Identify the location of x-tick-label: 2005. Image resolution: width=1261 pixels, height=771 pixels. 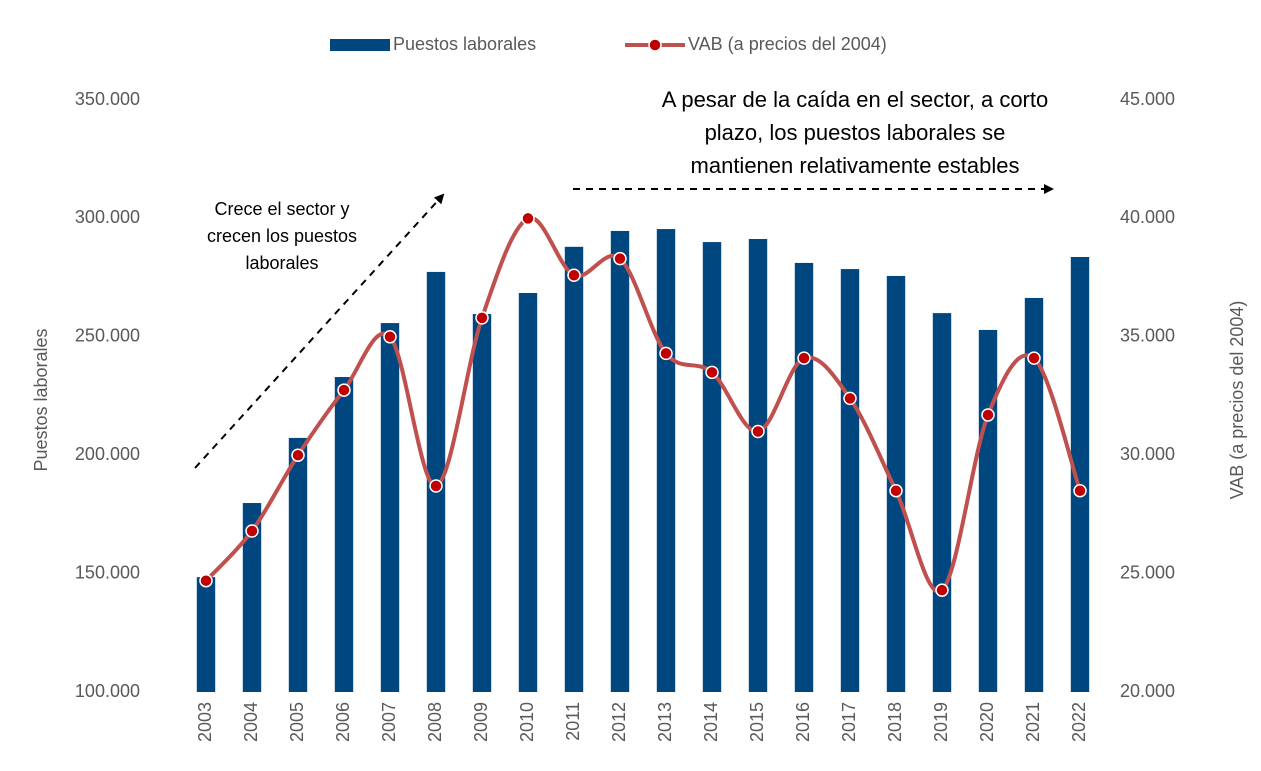
(297, 722).